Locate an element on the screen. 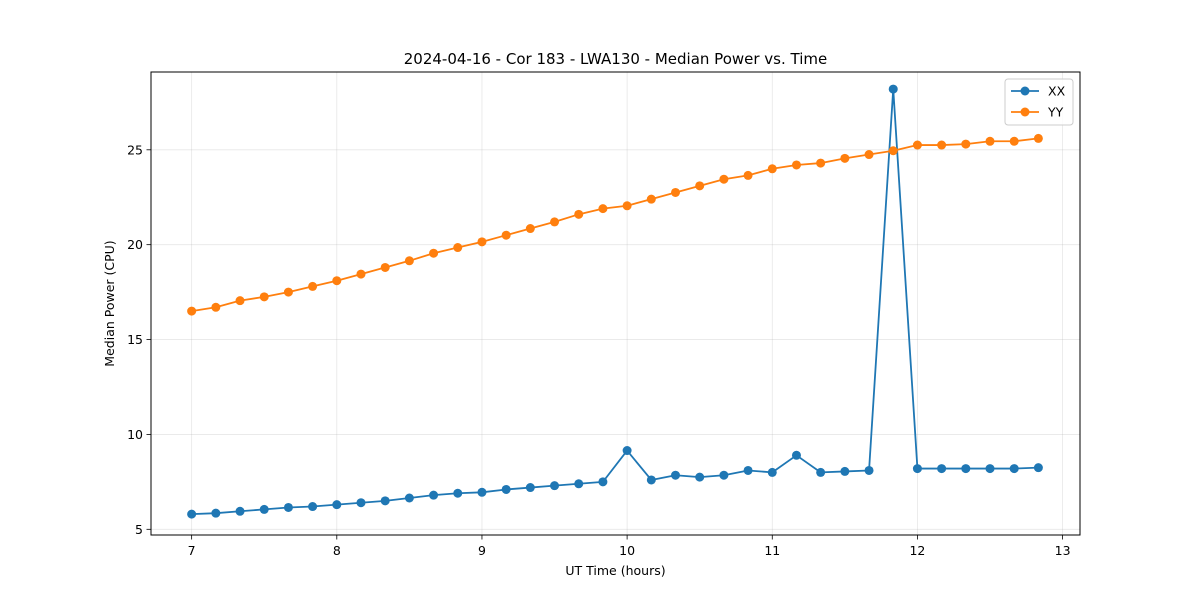 The image size is (1200, 600). legend-entry-yy: YY is located at coordinates (1037, 112).